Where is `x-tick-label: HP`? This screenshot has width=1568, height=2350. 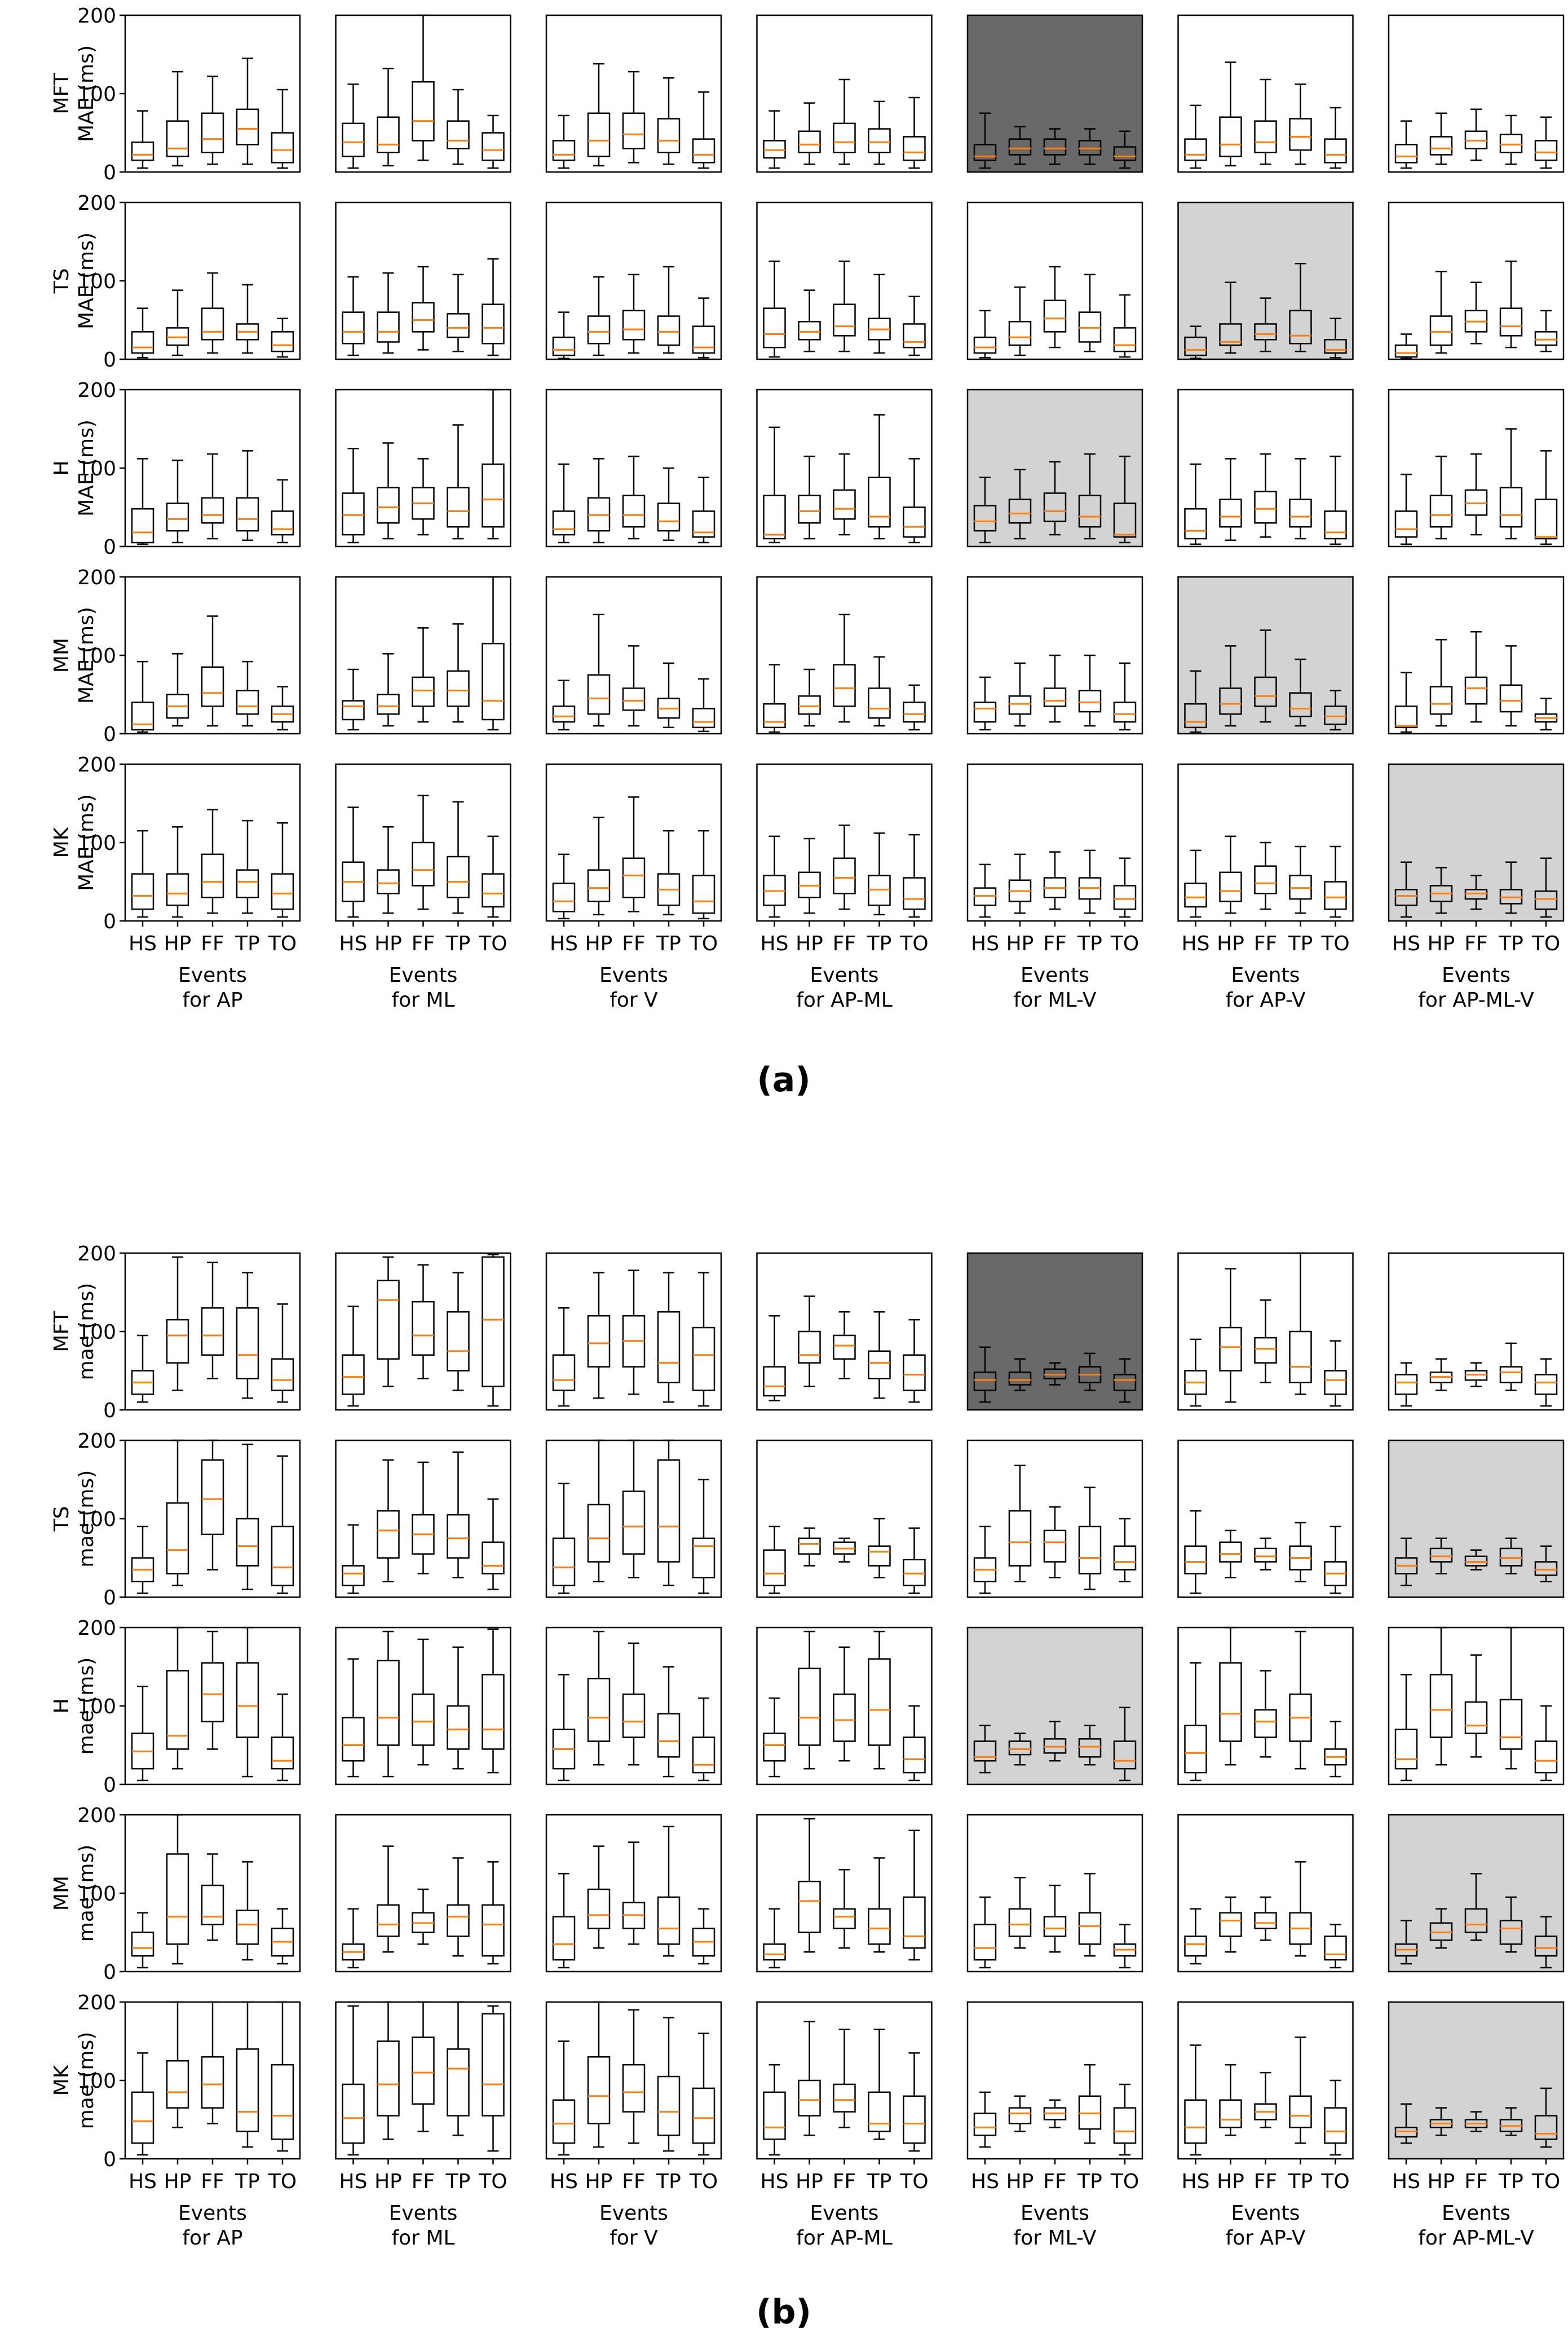 x-tick-label: HP is located at coordinates (178, 944).